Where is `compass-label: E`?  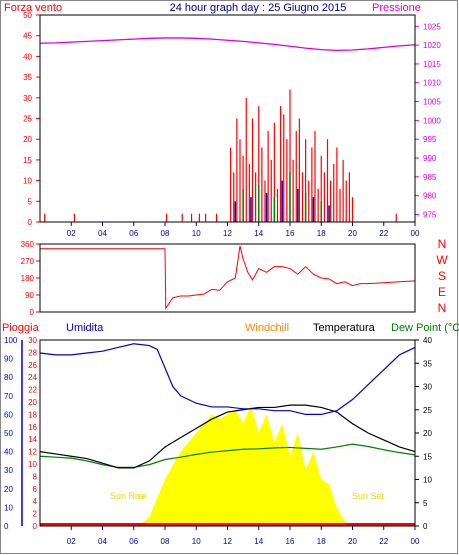
compass-label: E is located at coordinates (442, 292).